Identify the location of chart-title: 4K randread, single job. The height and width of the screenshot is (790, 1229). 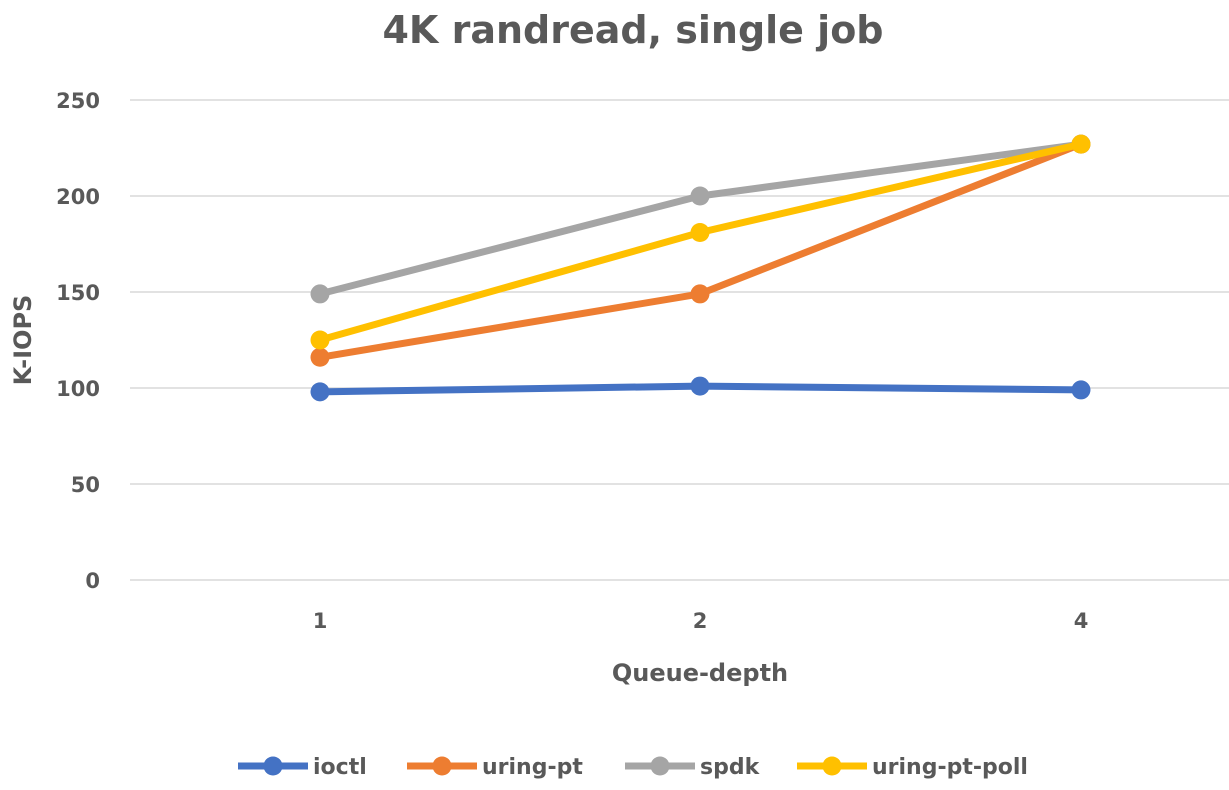
(632, 30).